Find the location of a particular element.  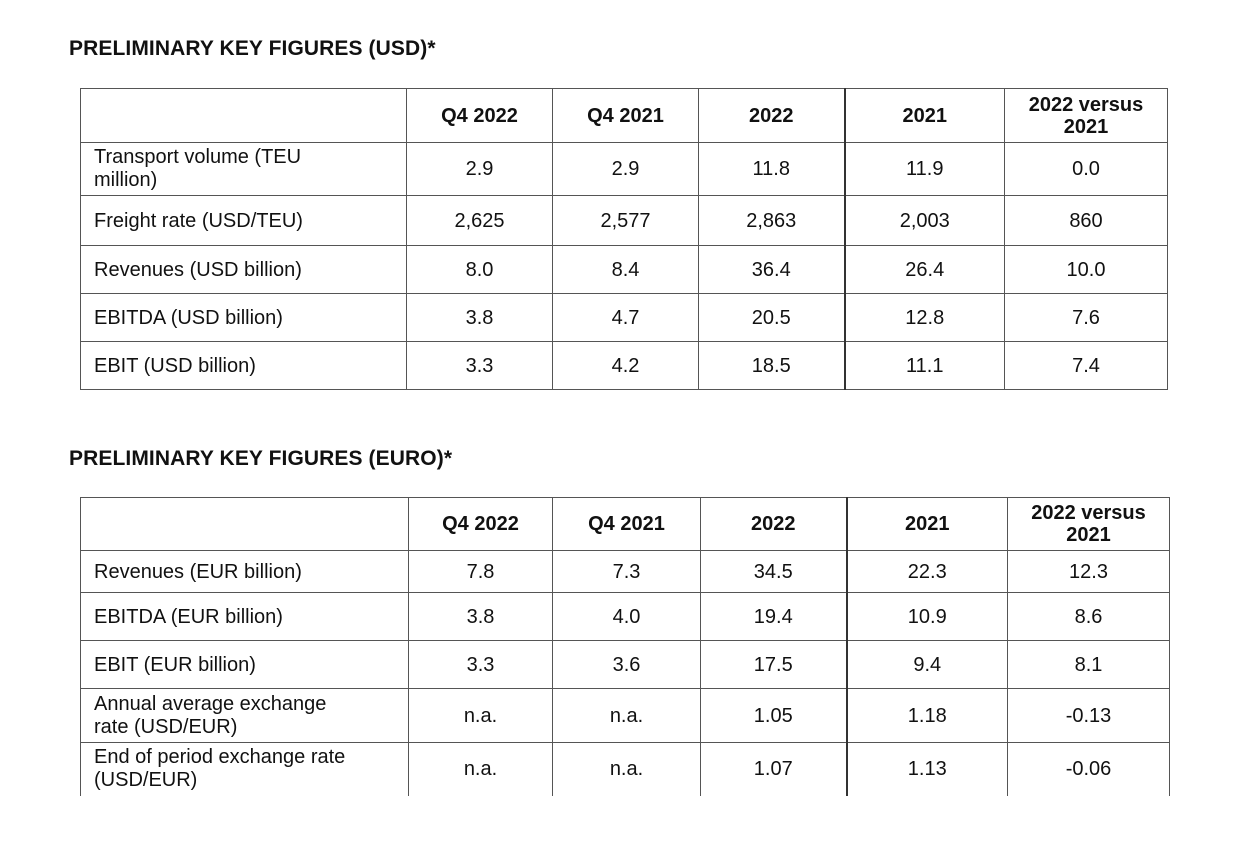

row-label: Annual average exchange rate (USD/EUR) is located at coordinates (244, 715).